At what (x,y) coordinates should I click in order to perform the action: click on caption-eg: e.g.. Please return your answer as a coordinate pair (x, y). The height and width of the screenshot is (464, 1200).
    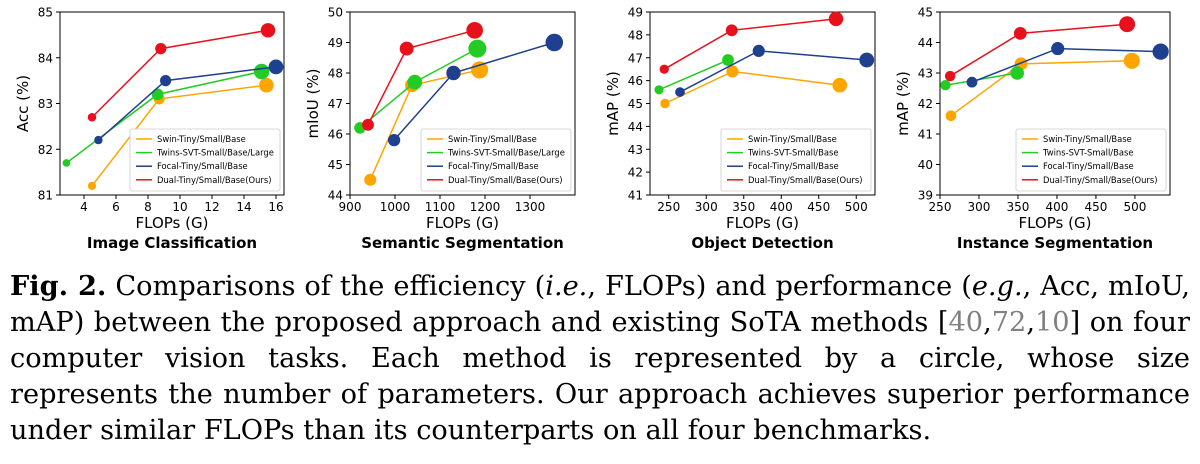
    Looking at the image, I should click on (997, 286).